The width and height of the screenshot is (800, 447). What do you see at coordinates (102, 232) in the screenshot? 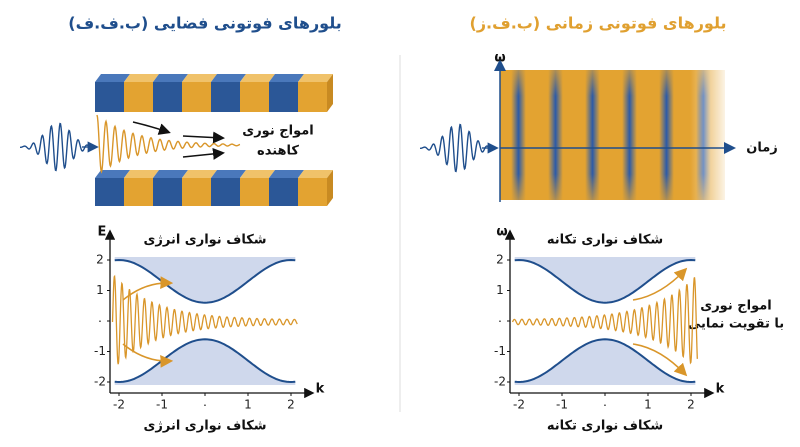
I see `axis-label: E` at bounding box center [102, 232].